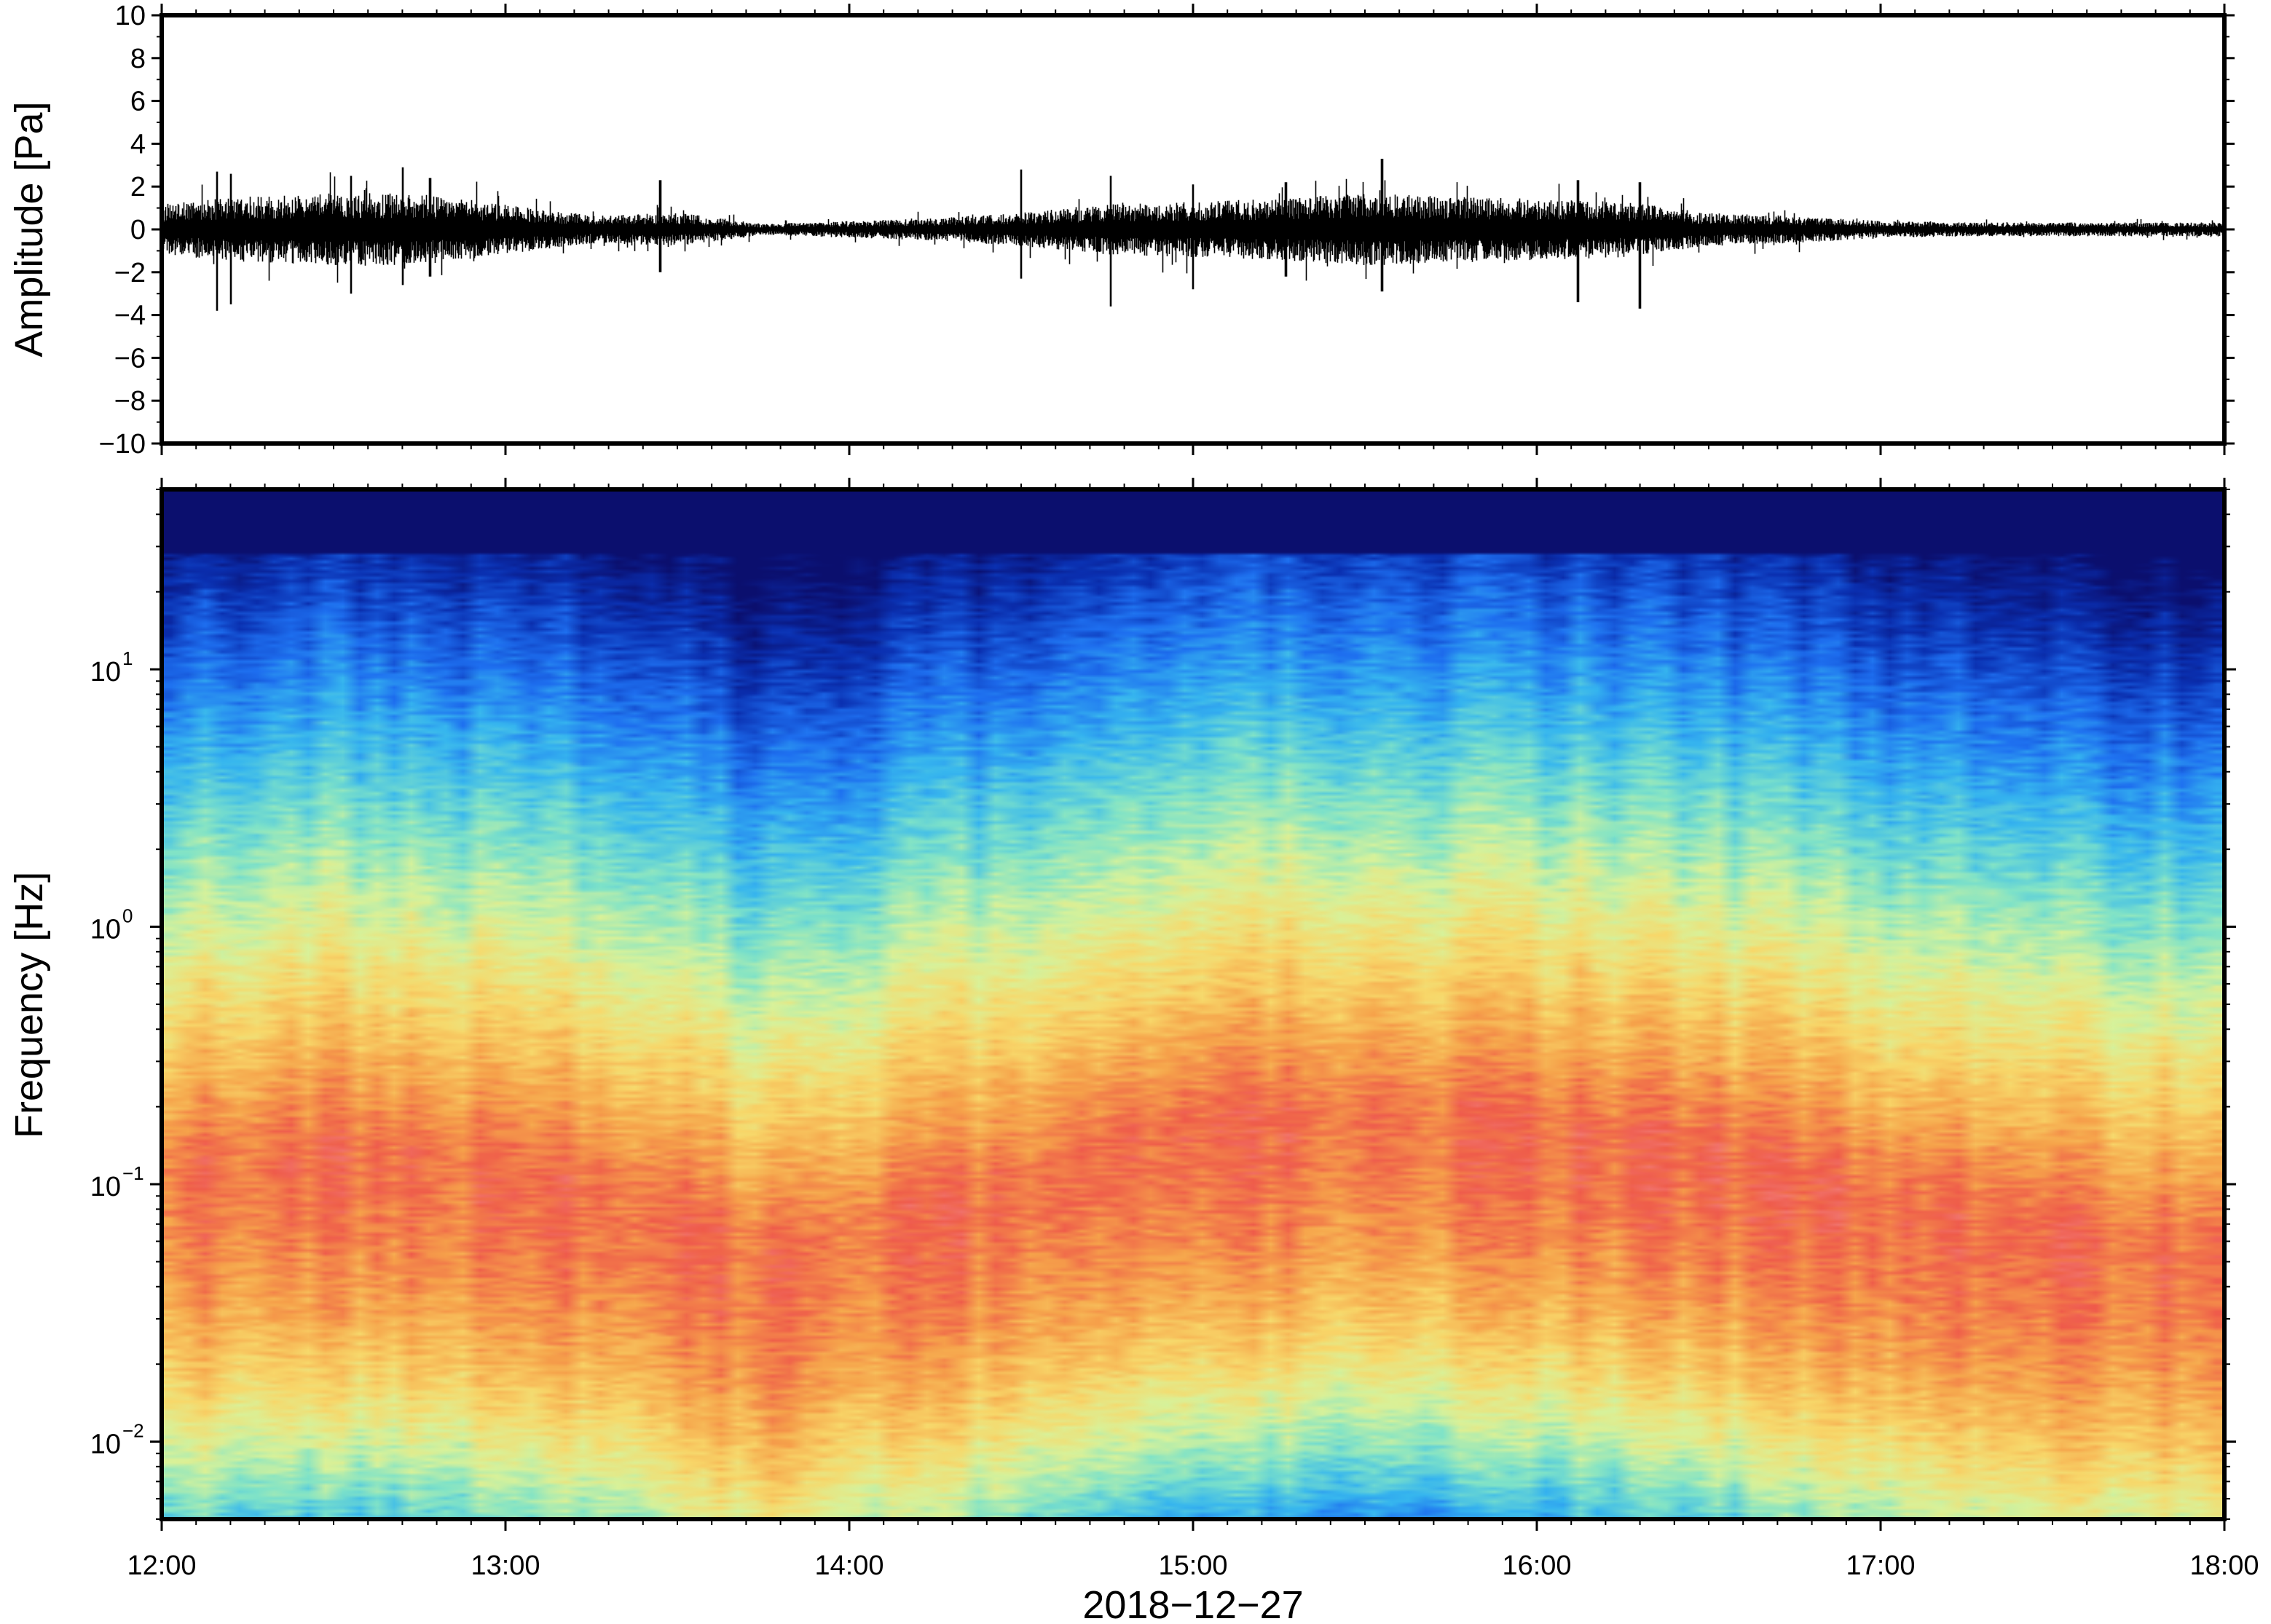 The height and width of the screenshot is (1624, 2271). I want to click on amplitude-tick-label: −4, so click(130, 316).